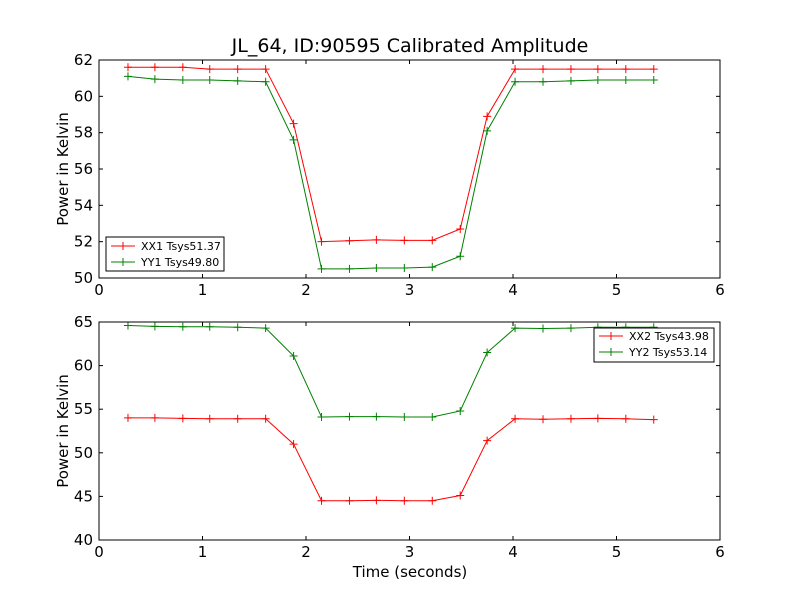 This screenshot has height=600, width=800. What do you see at coordinates (410, 572) in the screenshot?
I see `x-axis-label: Time (seconds)` at bounding box center [410, 572].